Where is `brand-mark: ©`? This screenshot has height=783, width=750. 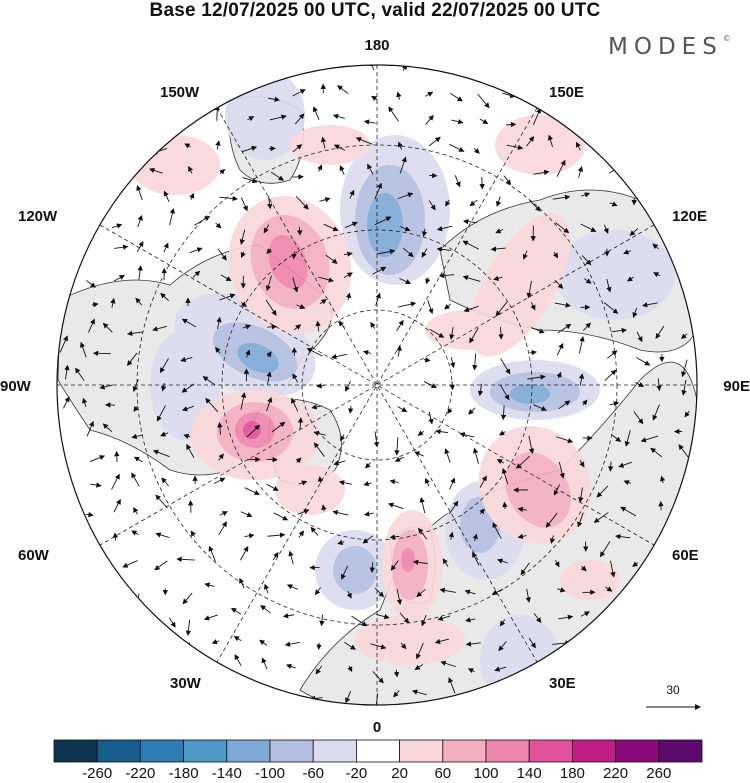 brand-mark: © is located at coordinates (726, 39).